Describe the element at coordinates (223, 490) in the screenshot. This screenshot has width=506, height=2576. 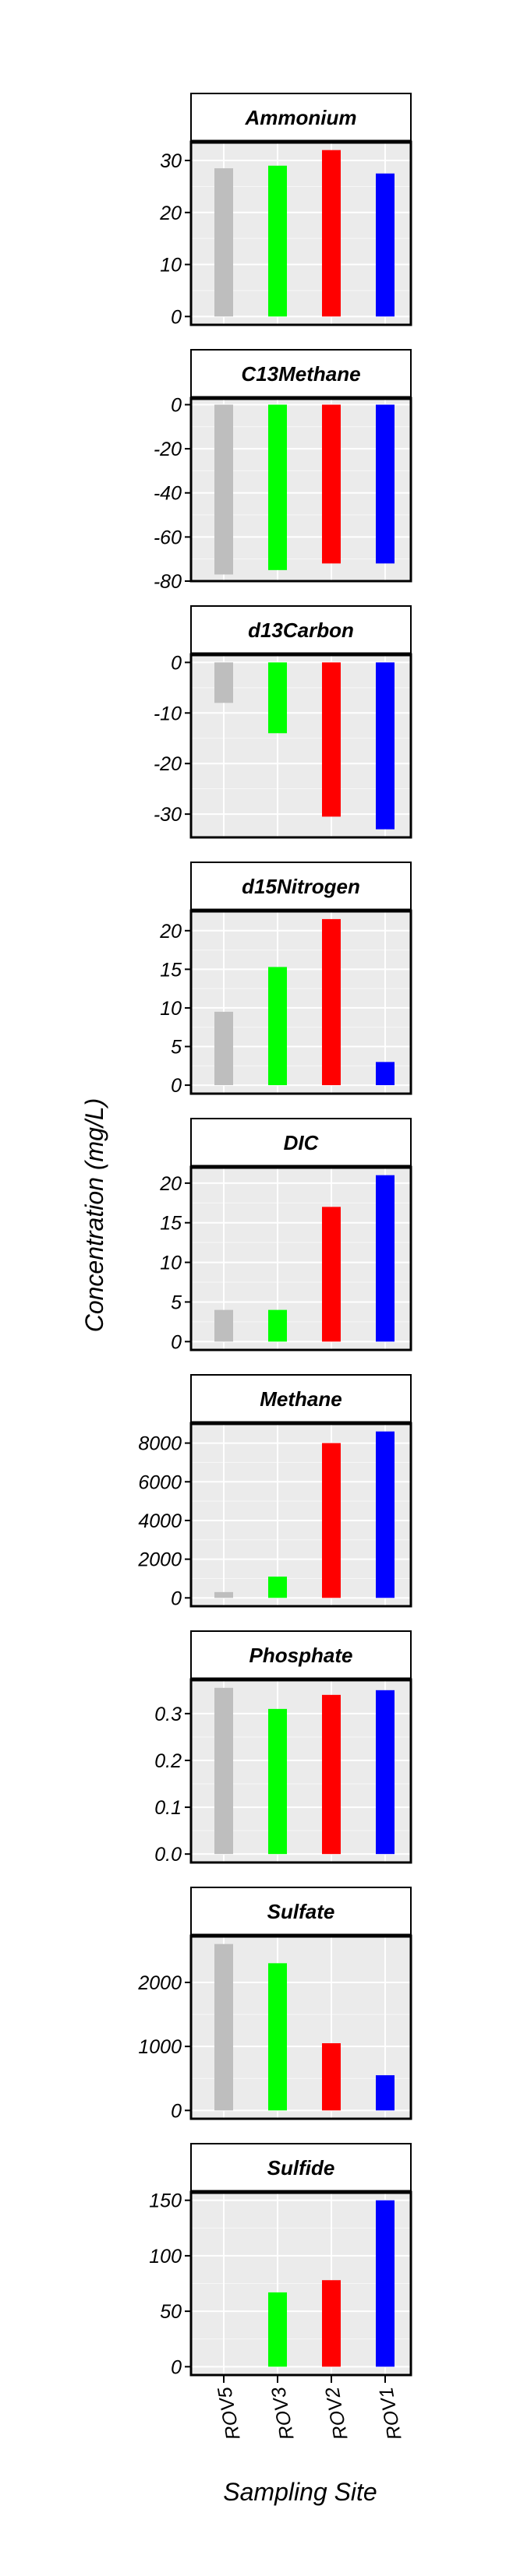
I see `bar-C13Methane-ROV5` at that location.